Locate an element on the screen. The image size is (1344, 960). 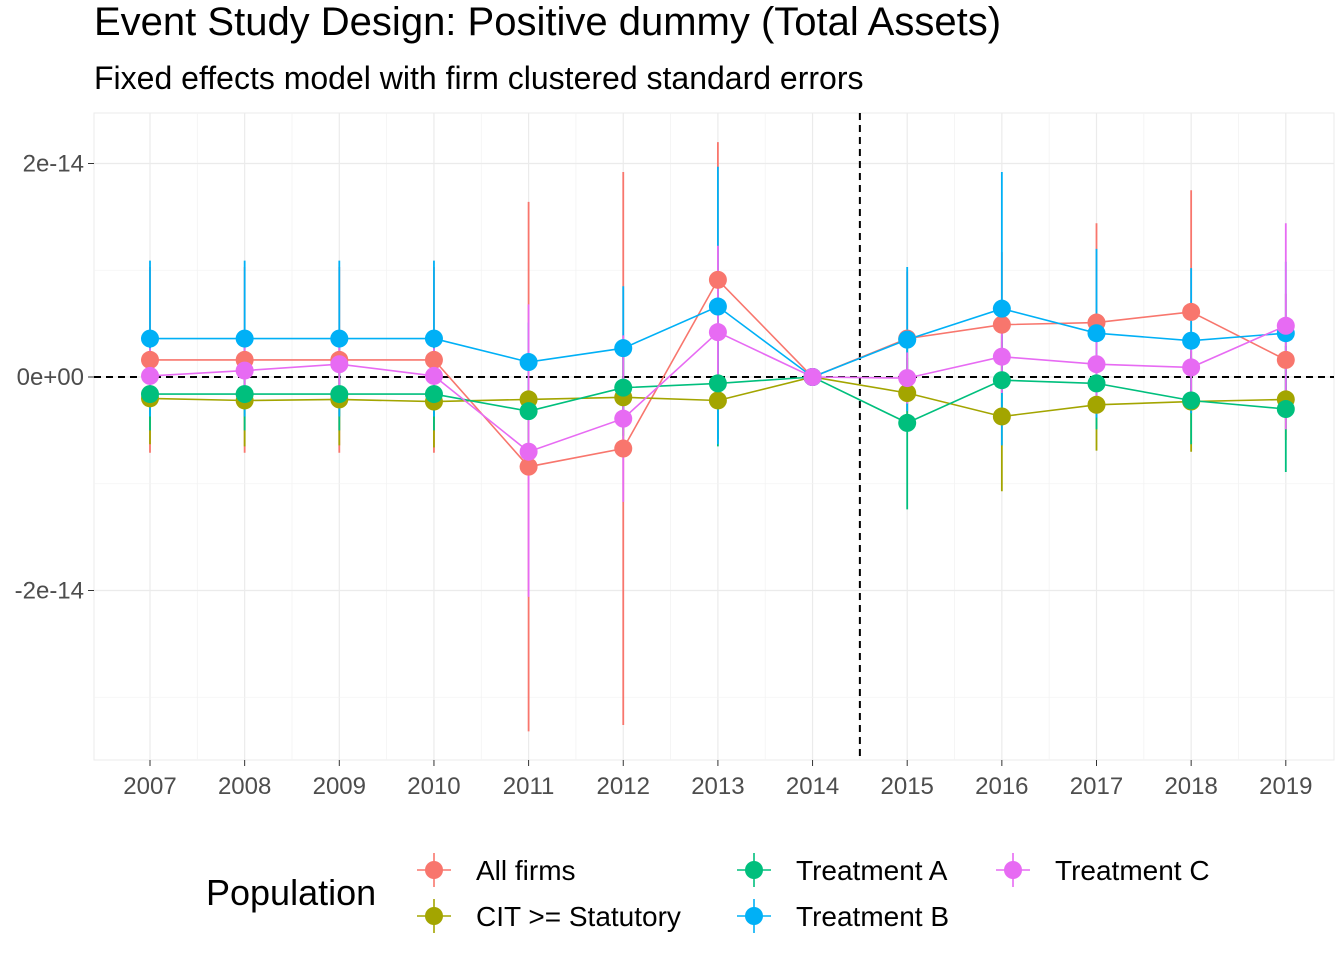
x-tick-label: 2013 is located at coordinates (717, 786).